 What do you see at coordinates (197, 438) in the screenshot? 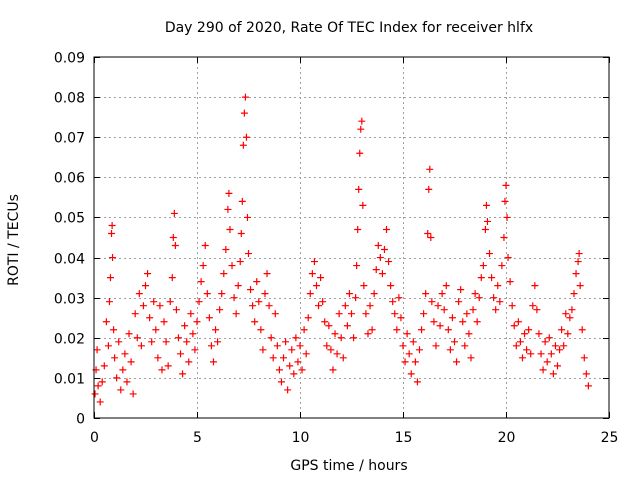
I see `x-tick-label: 5` at bounding box center [197, 438].